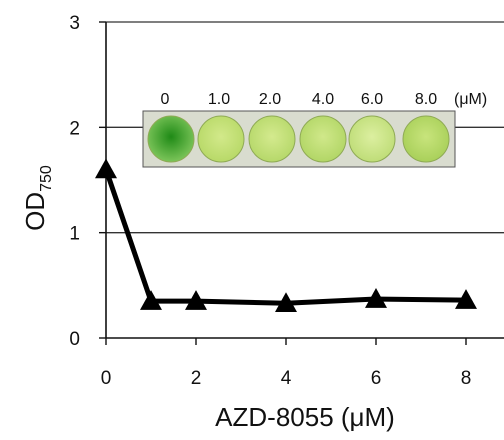 The height and width of the screenshot is (440, 504). I want to click on x-tick-label: 6, so click(376, 378).